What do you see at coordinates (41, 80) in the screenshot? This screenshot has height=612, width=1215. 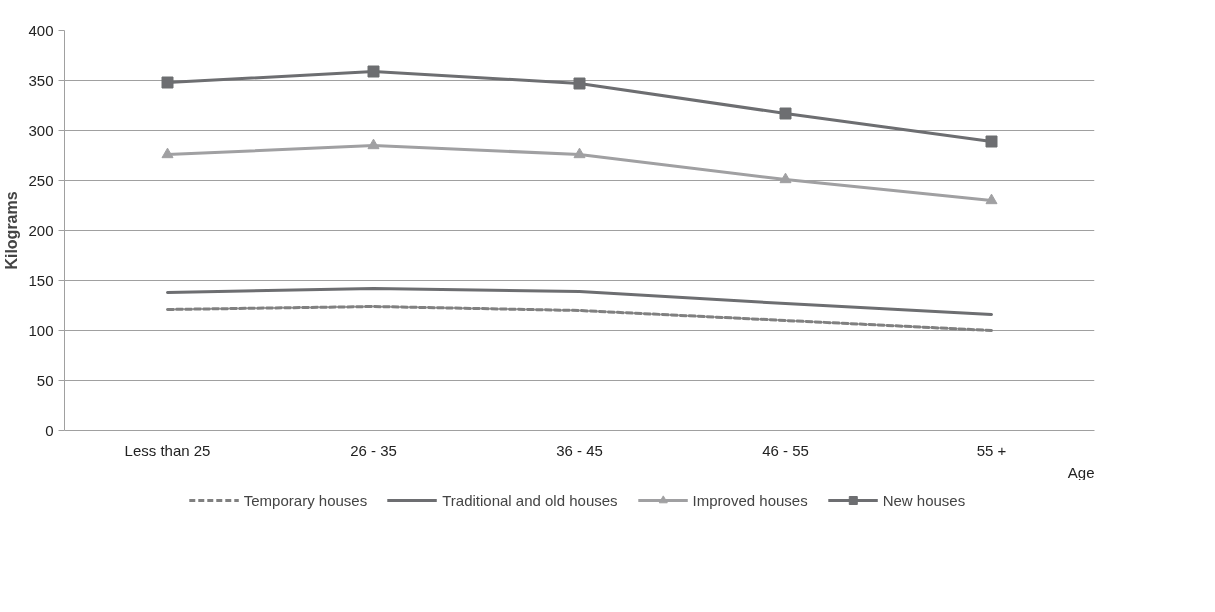 I see `y-tick-label: 350` at bounding box center [41, 80].